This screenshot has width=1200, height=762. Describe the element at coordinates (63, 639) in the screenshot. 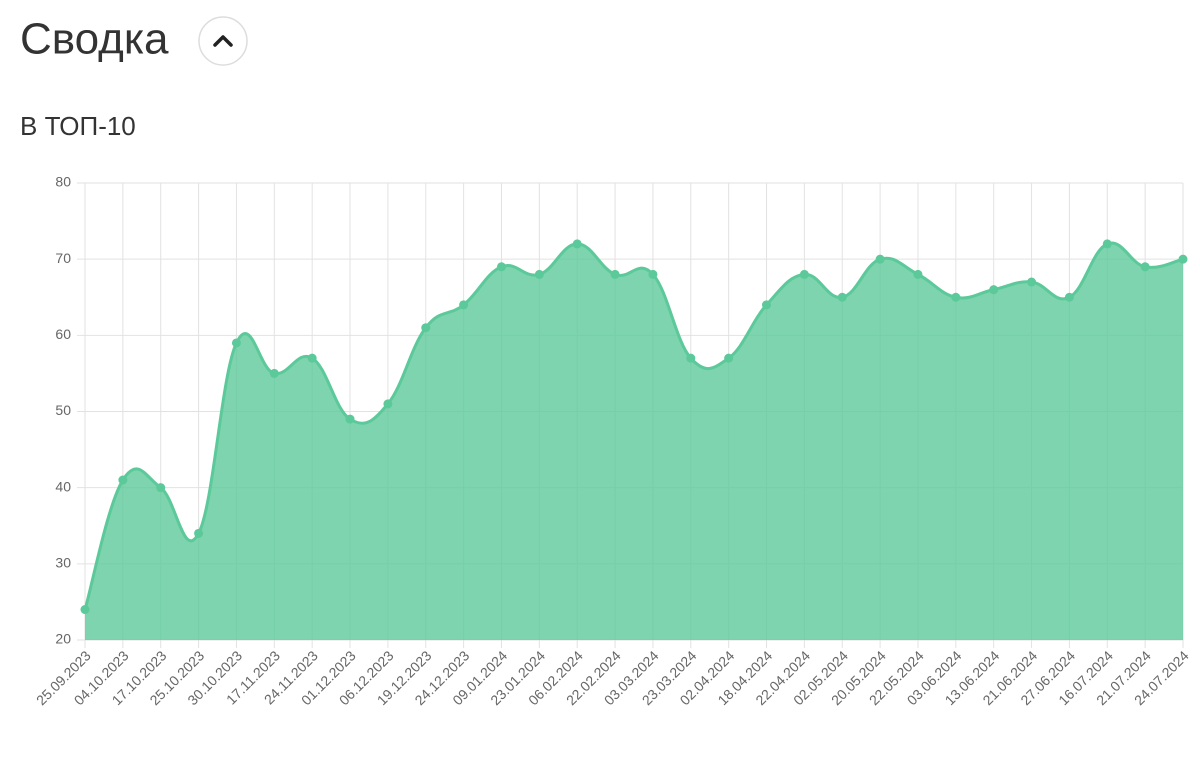

I see `y-tick-label: 20` at that location.